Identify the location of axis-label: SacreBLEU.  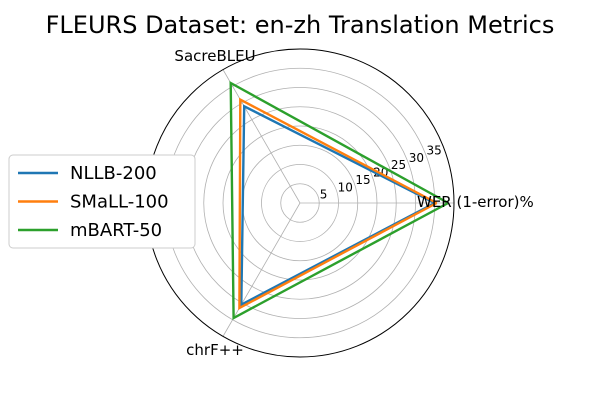
(214, 56).